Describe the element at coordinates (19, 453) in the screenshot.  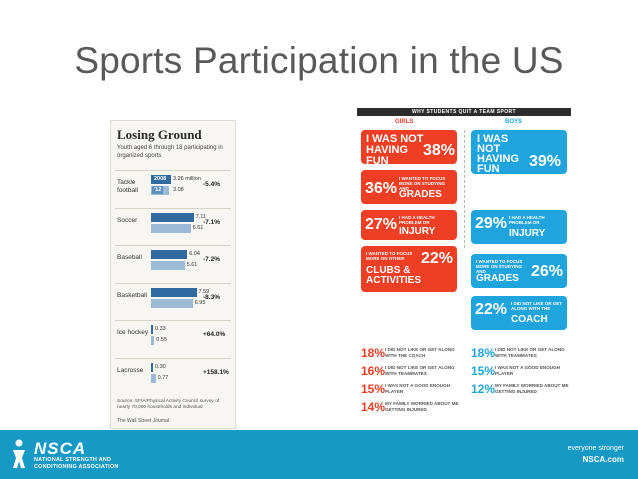
I see `nsca-figure-icon` at that location.